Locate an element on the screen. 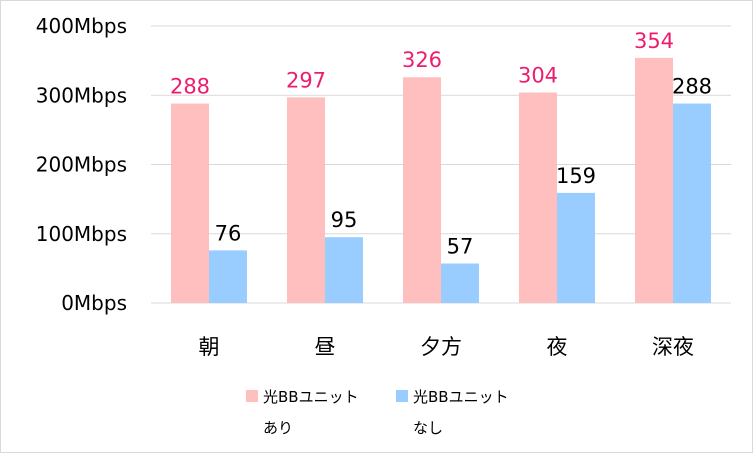 The width and height of the screenshot is (753, 454). legend-label-series-1-line1: 光BBユニット is located at coordinates (311, 397).